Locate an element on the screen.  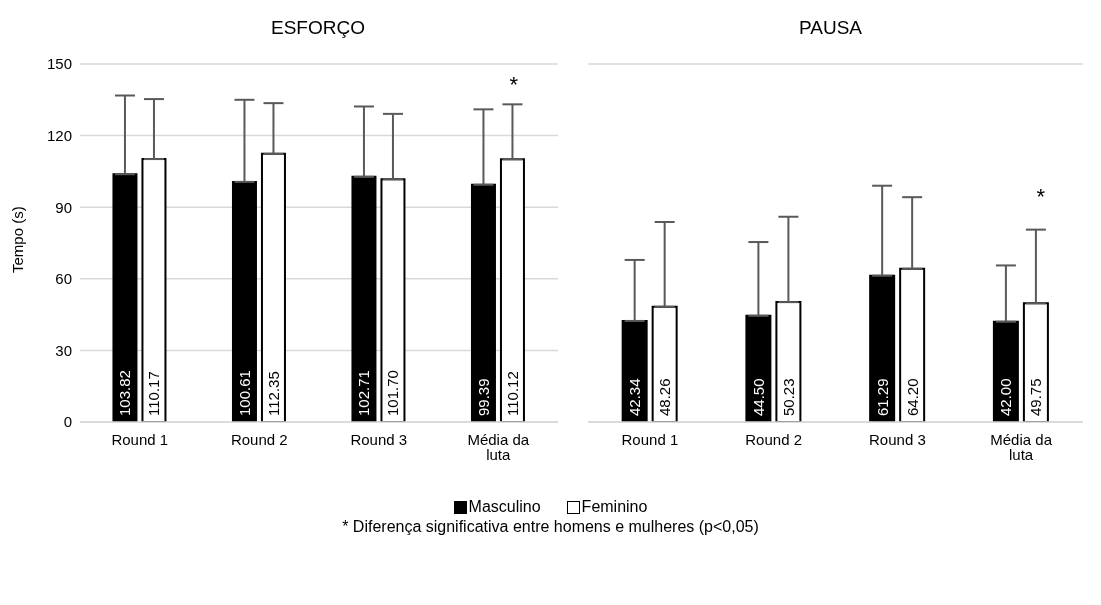
y-tick-label: 150 is located at coordinates (59, 64).